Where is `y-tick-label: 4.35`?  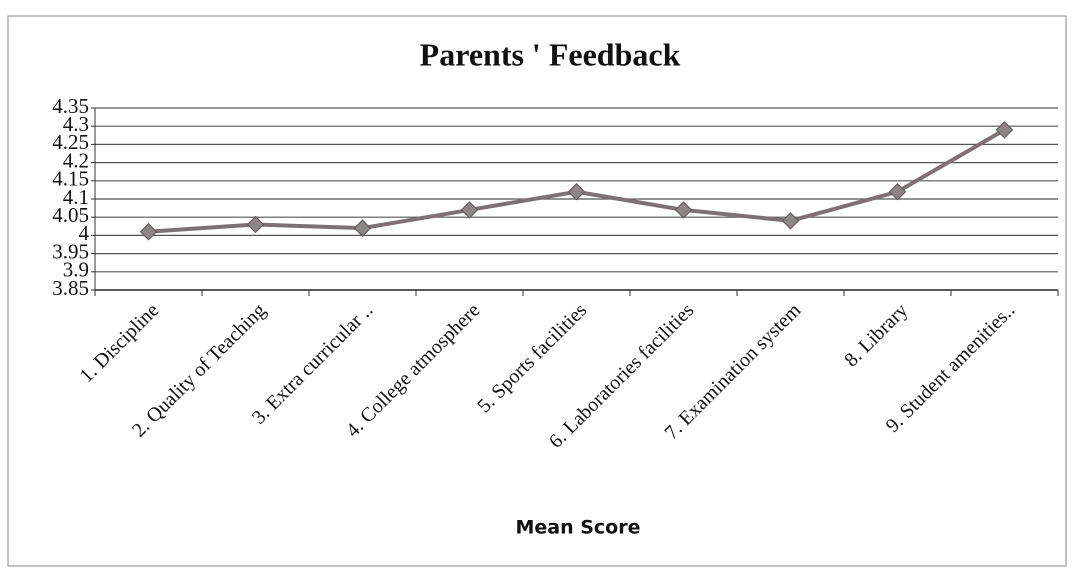 y-tick-label: 4.35 is located at coordinates (70, 106).